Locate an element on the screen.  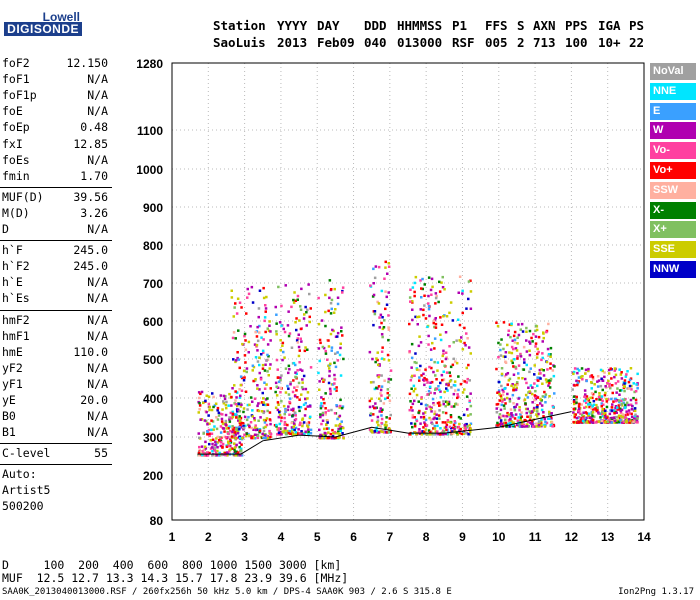
header-row1-cell: YYYY is located at coordinates (292, 25).